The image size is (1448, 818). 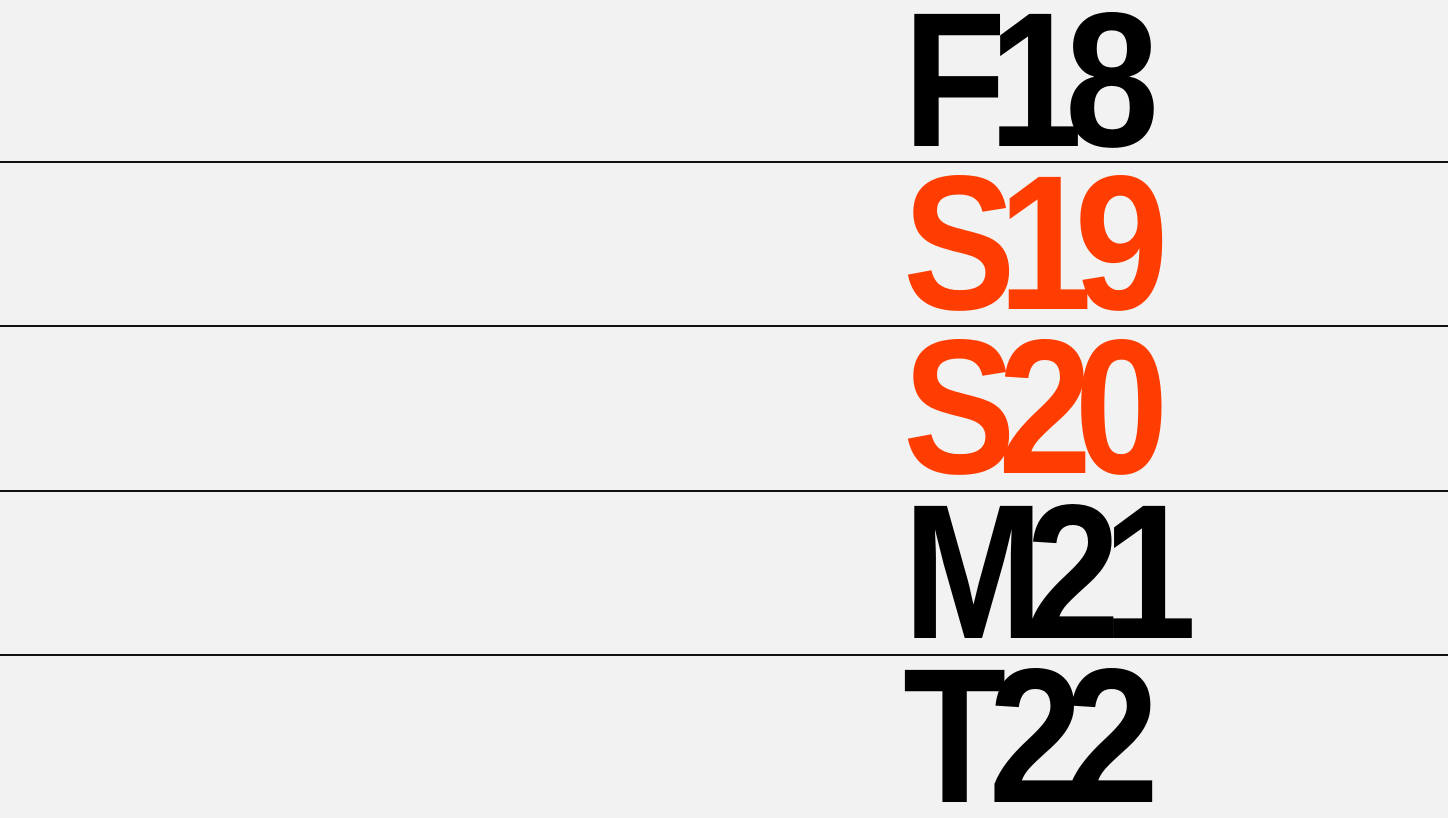 What do you see at coordinates (1031, 723) in the screenshot?
I see `row-label: T22` at bounding box center [1031, 723].